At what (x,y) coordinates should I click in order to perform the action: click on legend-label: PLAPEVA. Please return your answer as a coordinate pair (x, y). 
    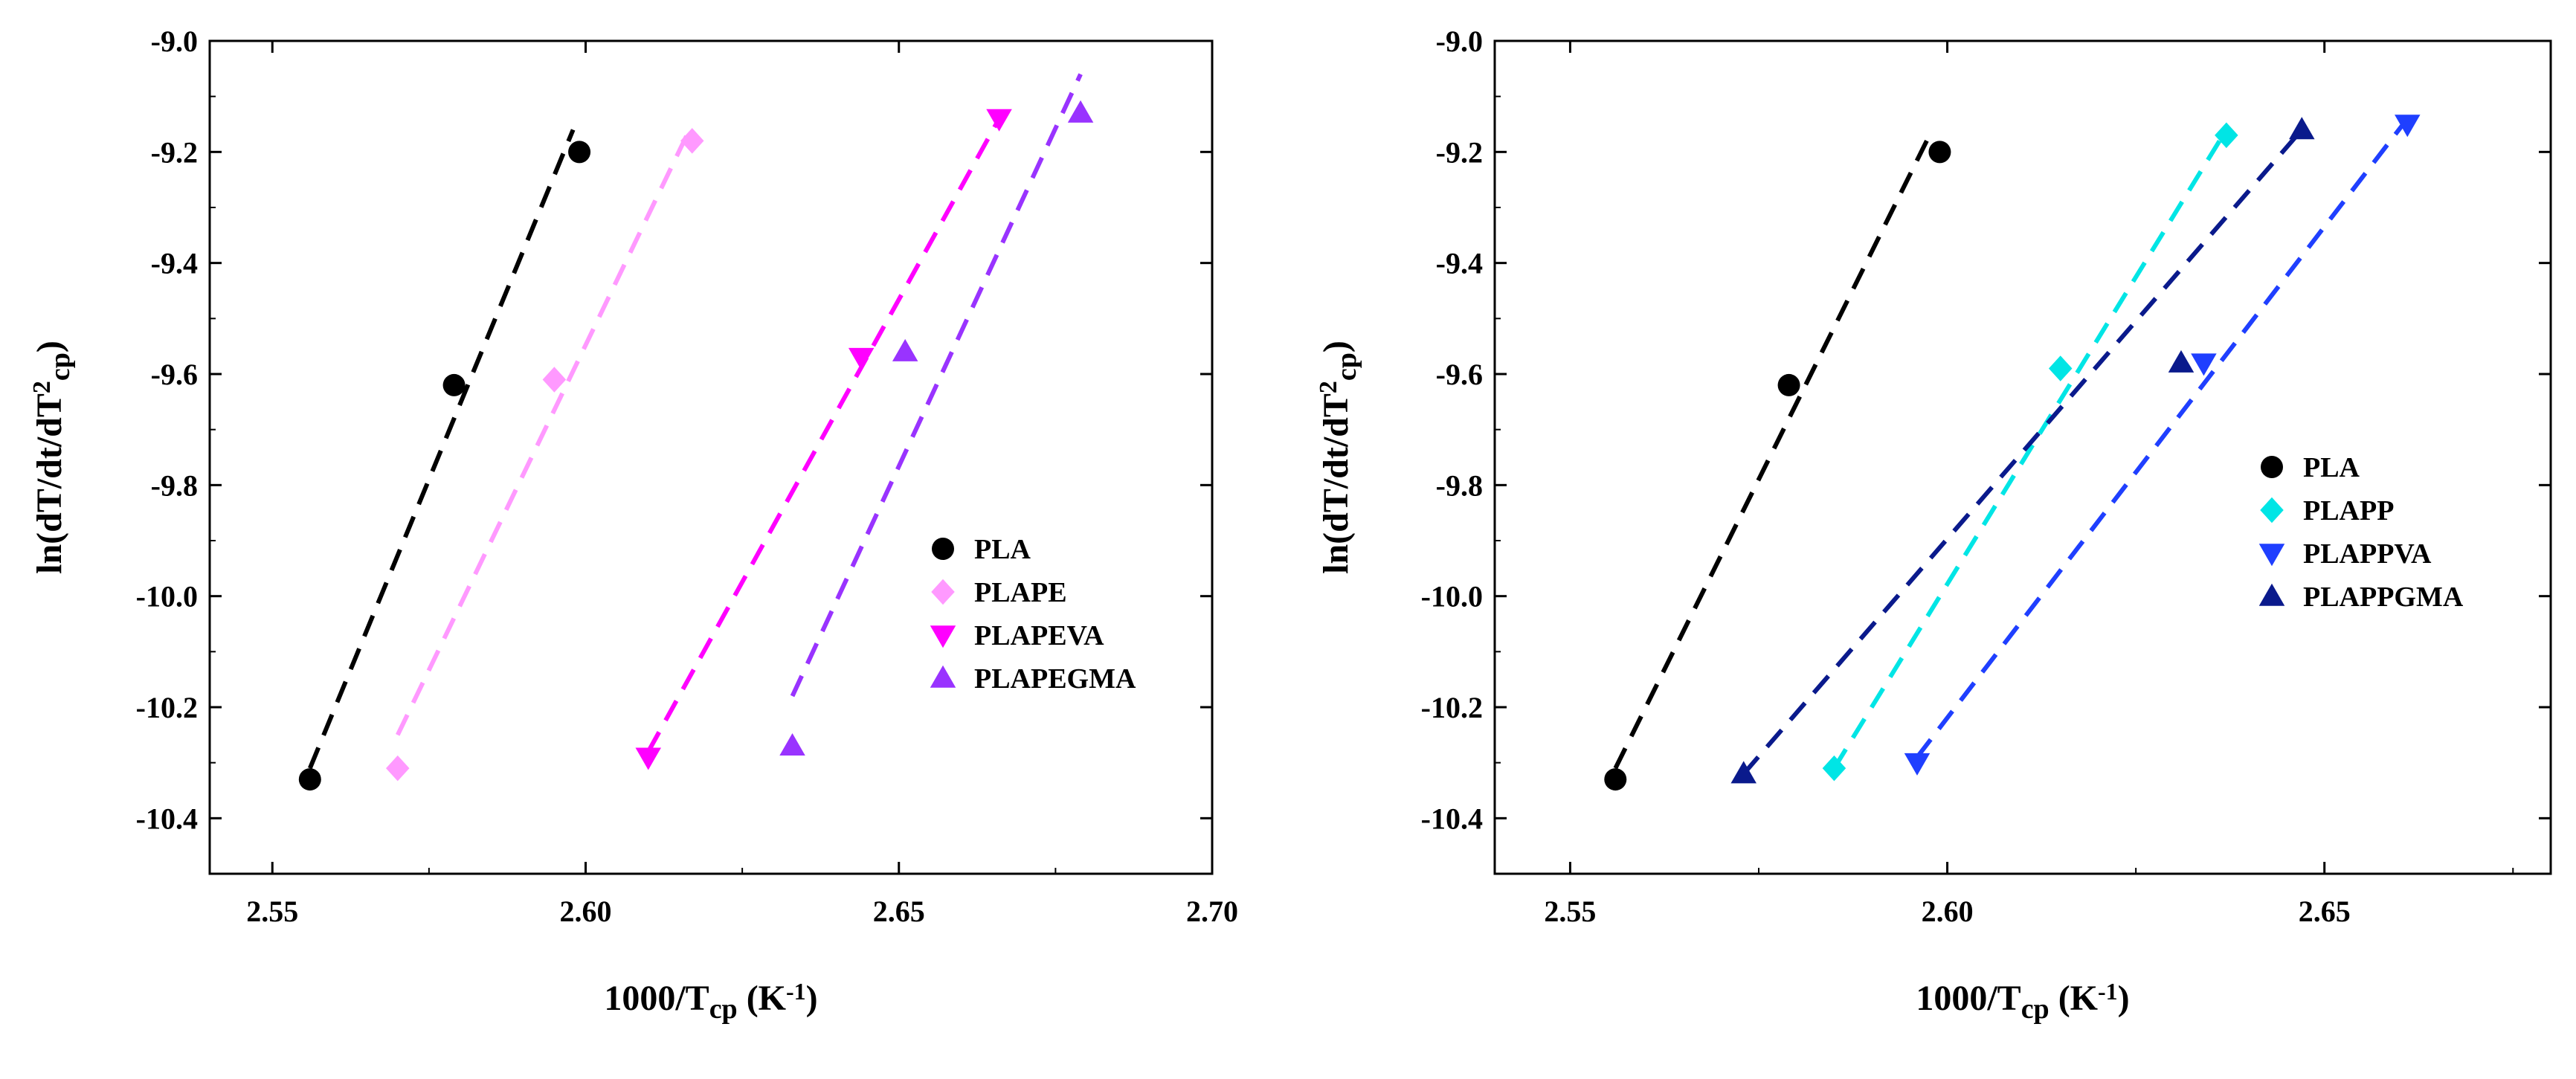
    Looking at the image, I should click on (1039, 635).